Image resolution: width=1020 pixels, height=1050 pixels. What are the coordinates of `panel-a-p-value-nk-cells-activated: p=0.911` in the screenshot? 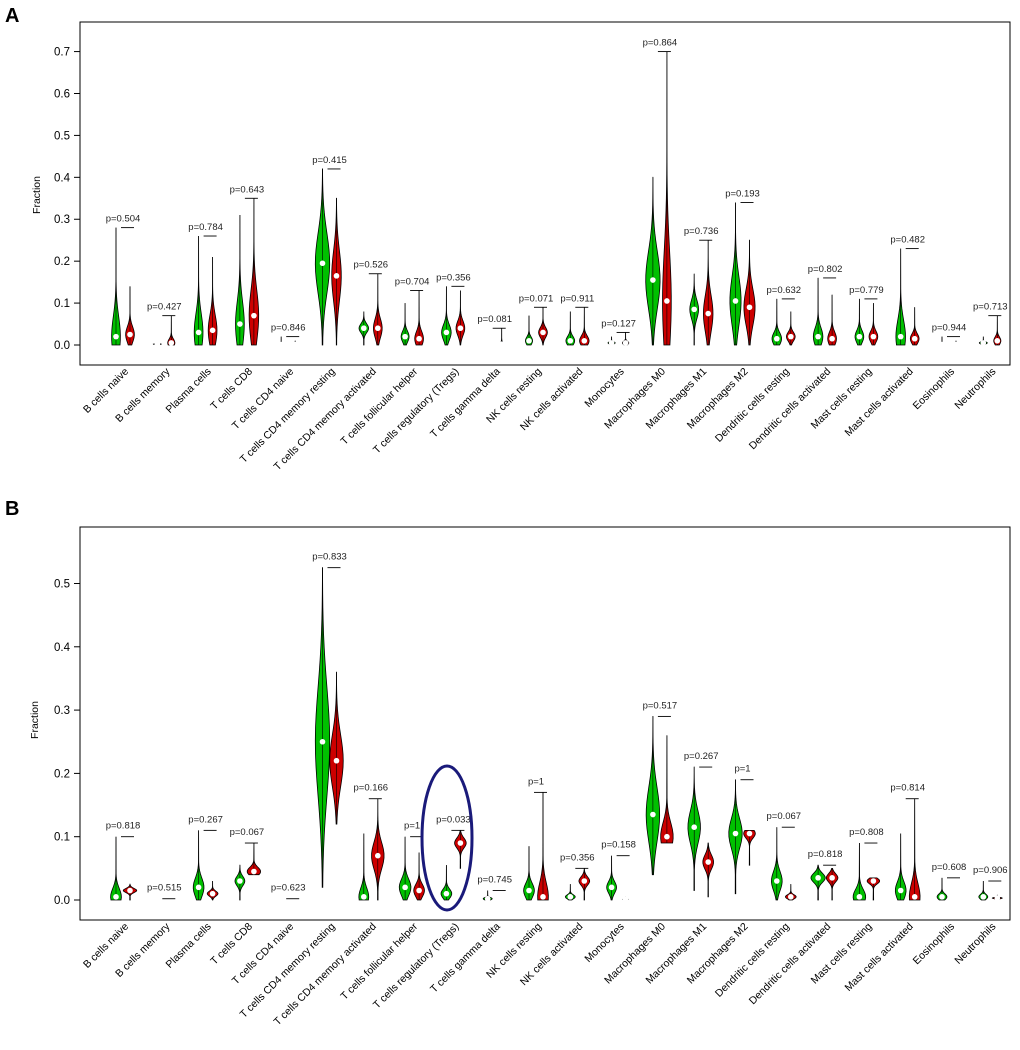 It's located at (577, 298).